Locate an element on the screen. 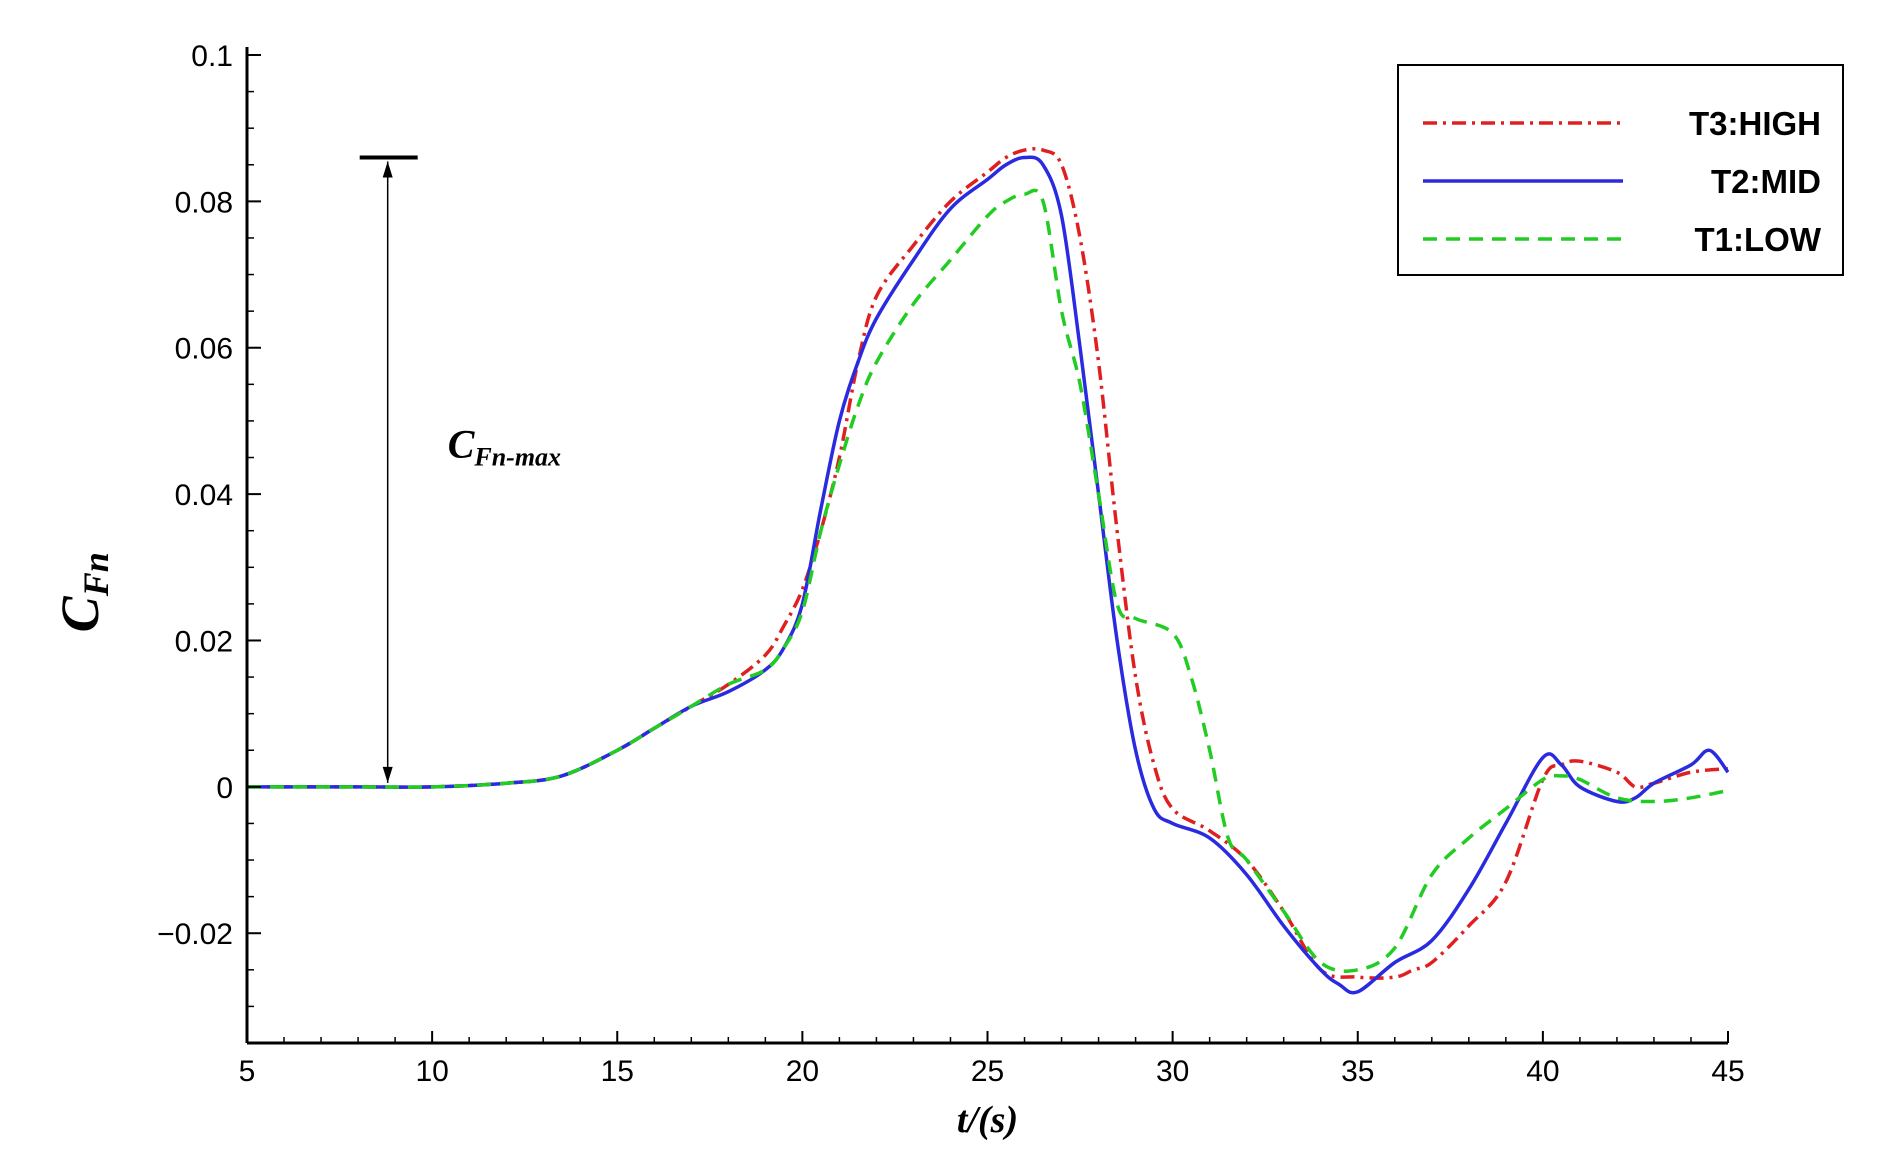  x-tick-label: 30 is located at coordinates (1172, 1071).